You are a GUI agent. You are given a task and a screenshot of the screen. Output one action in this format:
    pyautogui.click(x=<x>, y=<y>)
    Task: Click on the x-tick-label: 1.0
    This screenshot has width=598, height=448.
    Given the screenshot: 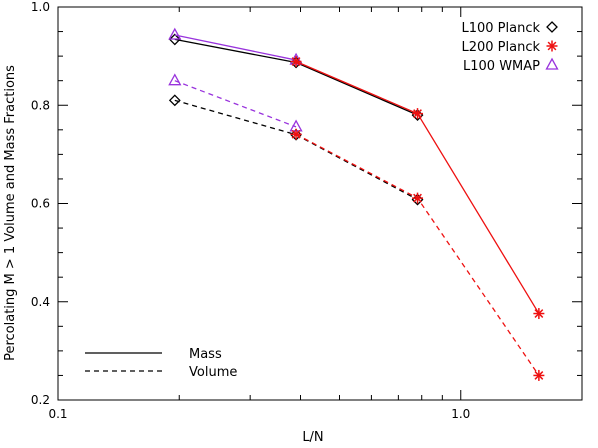 What is the action you would take?
    pyautogui.click(x=460, y=414)
    